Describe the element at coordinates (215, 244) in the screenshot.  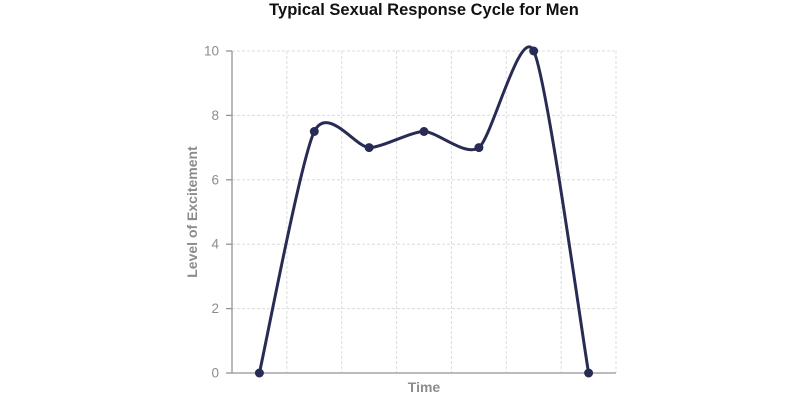
I see `y-tick-label: 4` at that location.